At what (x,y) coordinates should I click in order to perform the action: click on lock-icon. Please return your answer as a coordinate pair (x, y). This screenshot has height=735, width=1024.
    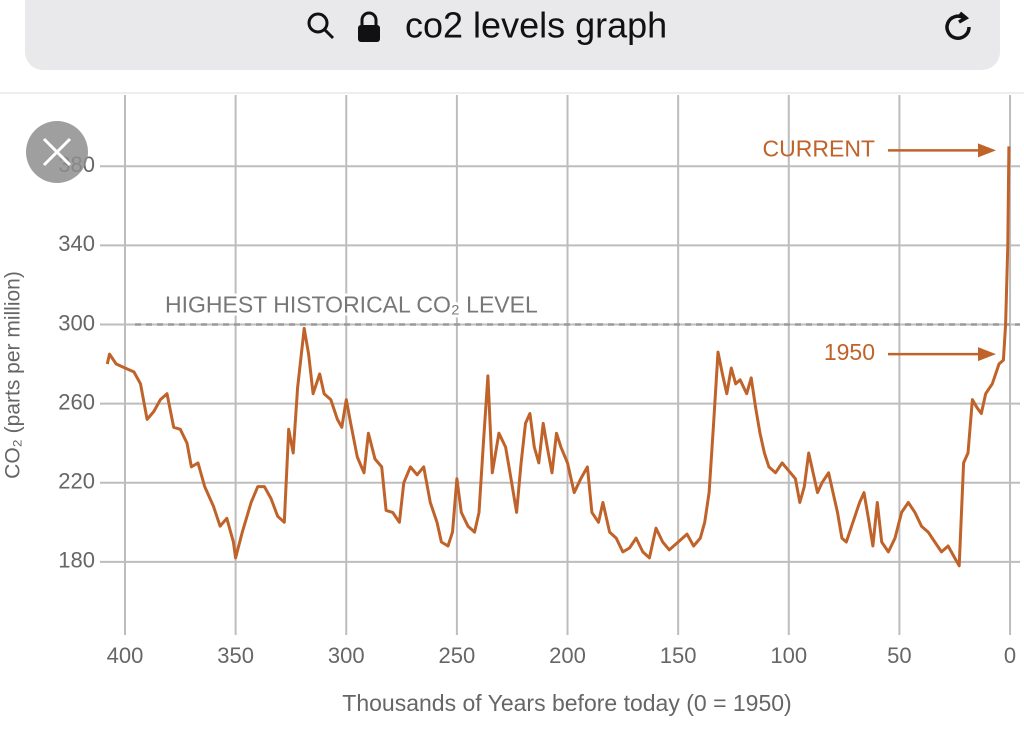
    Looking at the image, I should click on (369, 26).